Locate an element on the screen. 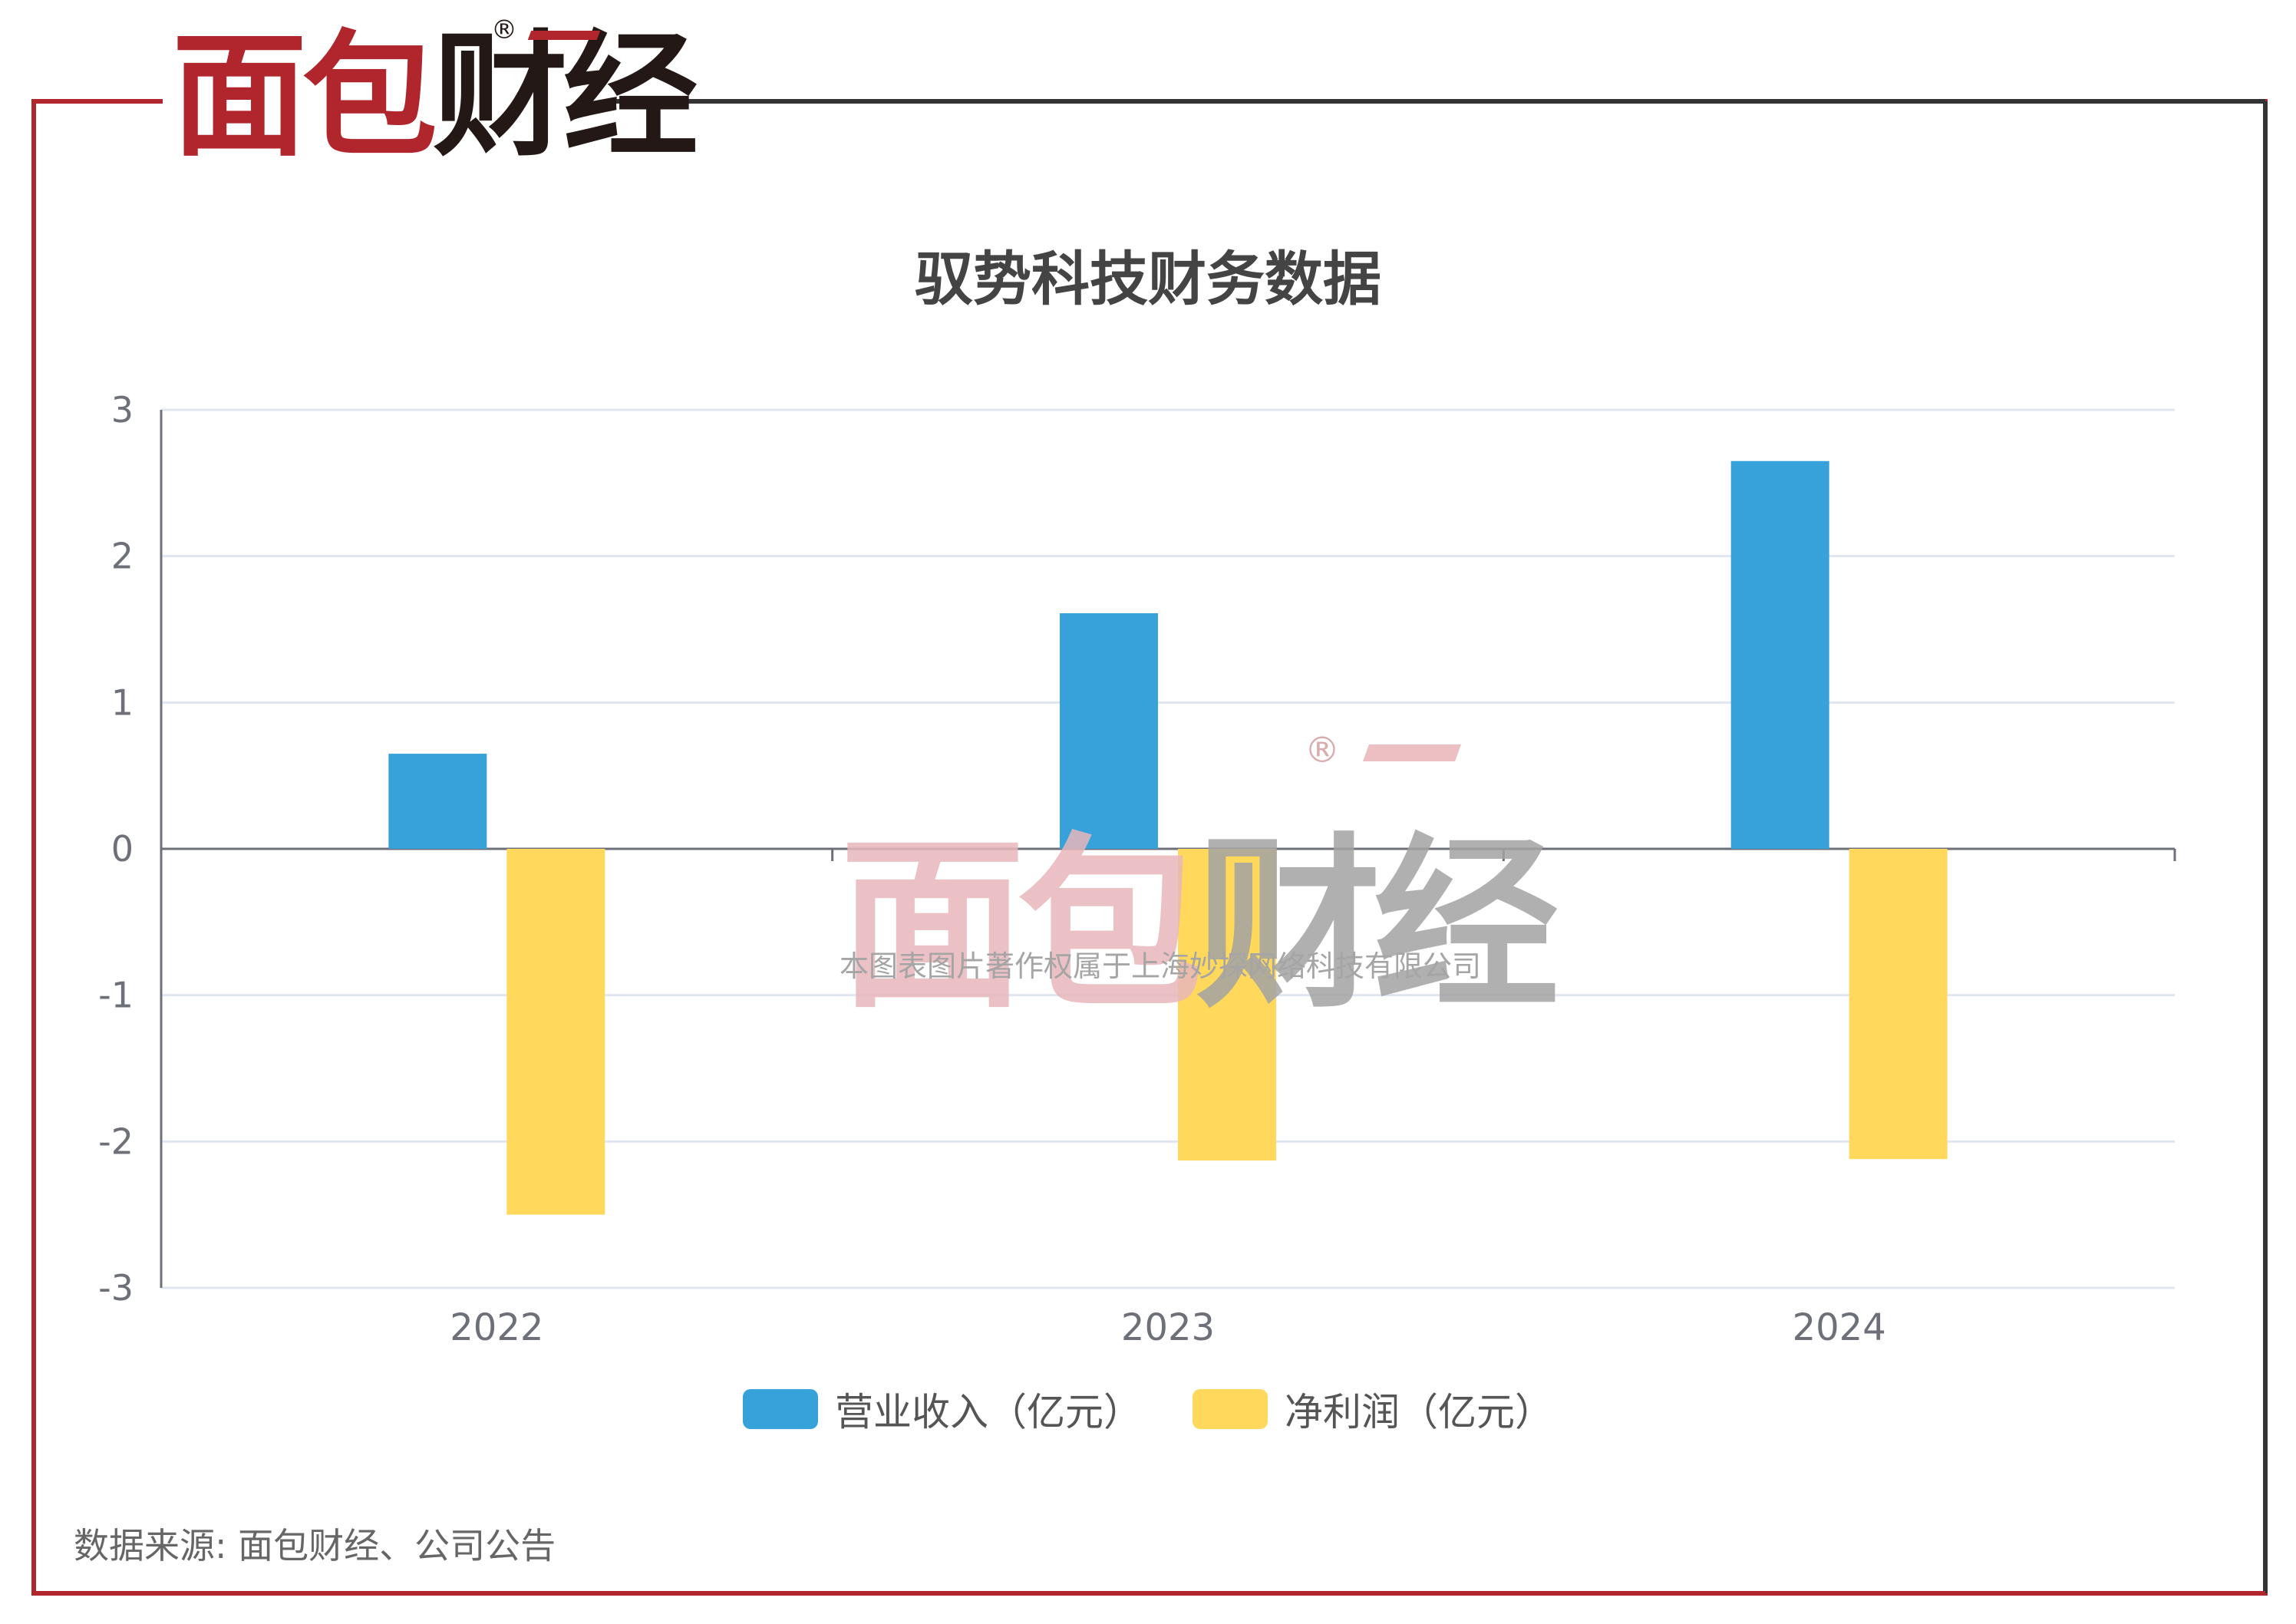  brand-logo: 面包财经 is located at coordinates (435, 96).